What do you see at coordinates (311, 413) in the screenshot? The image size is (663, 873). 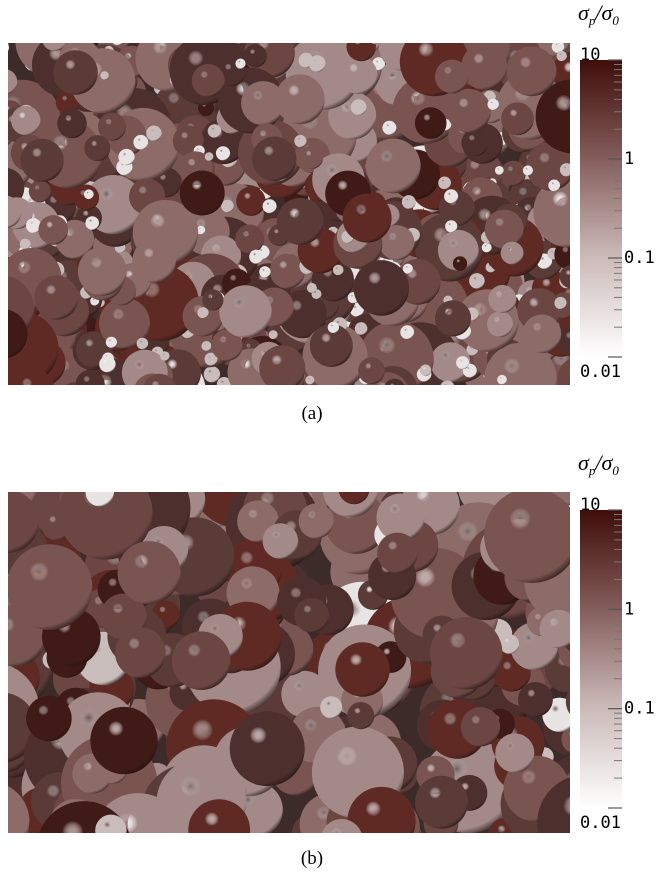 I see `caption: (a)` at bounding box center [311, 413].